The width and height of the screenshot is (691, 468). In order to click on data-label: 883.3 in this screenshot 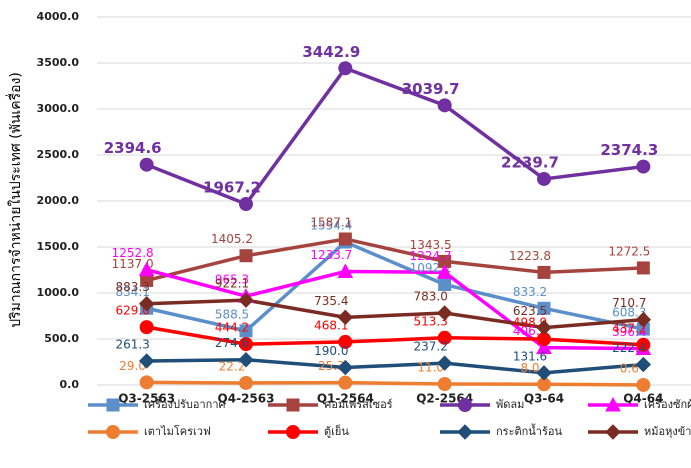, I will do `click(132, 287)`.